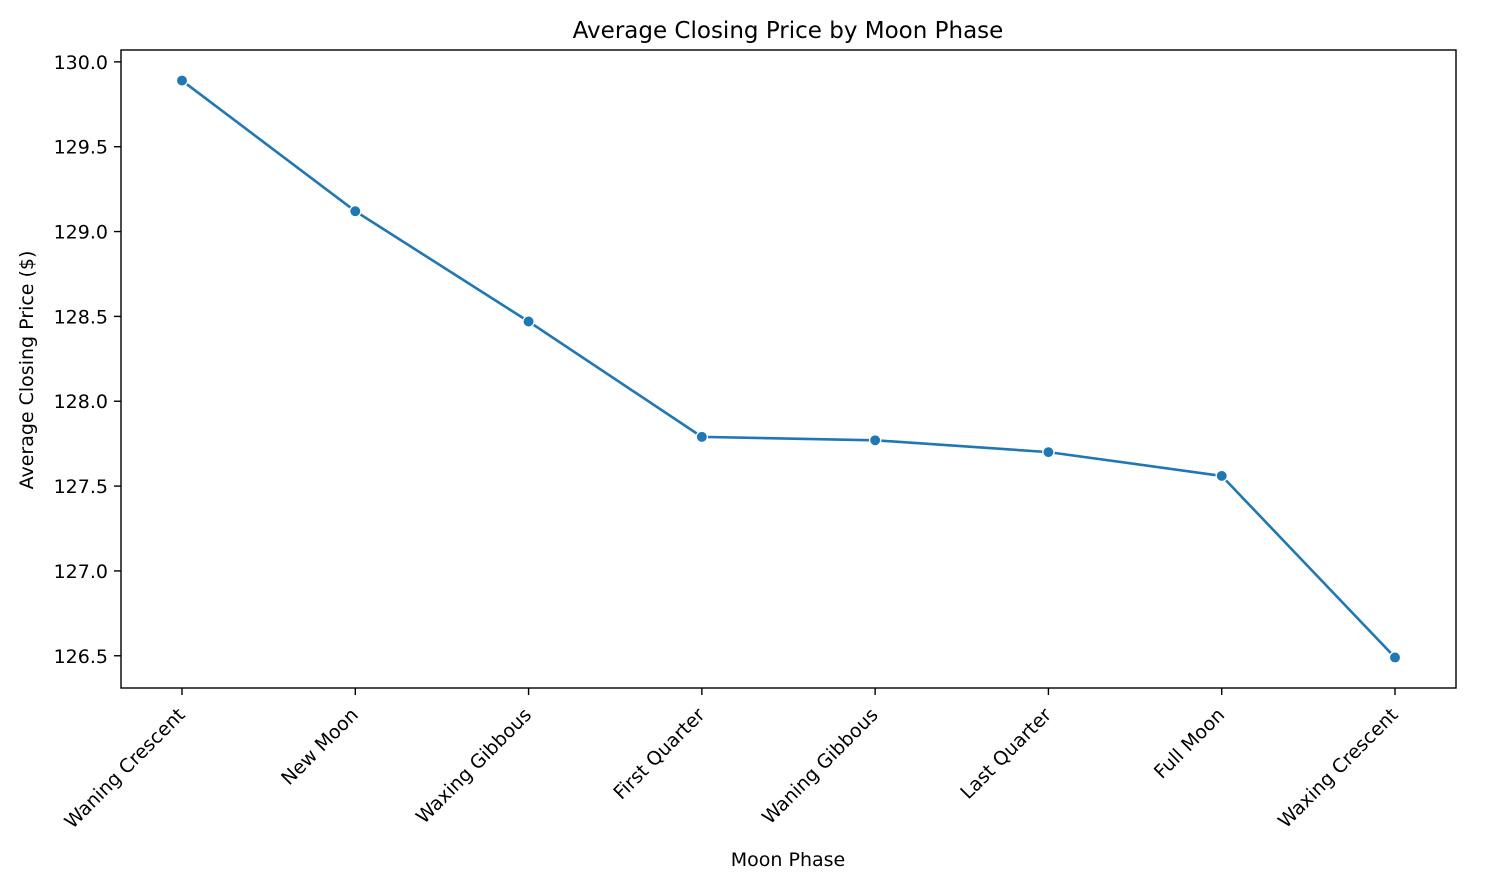 The image size is (1490, 891). I want to click on y-tick-label: 129.5, so click(81, 148).